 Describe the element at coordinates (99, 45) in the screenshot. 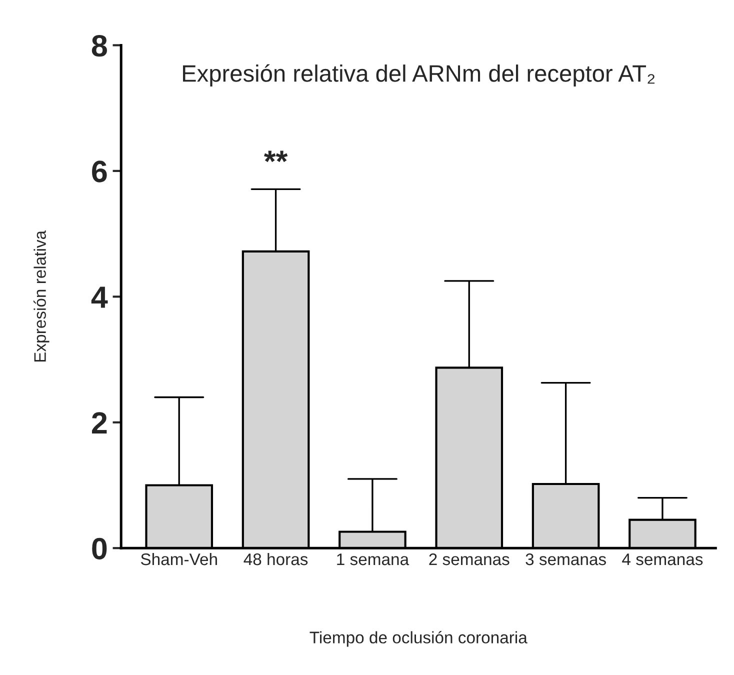

I see `y-tick-label: 8` at that location.